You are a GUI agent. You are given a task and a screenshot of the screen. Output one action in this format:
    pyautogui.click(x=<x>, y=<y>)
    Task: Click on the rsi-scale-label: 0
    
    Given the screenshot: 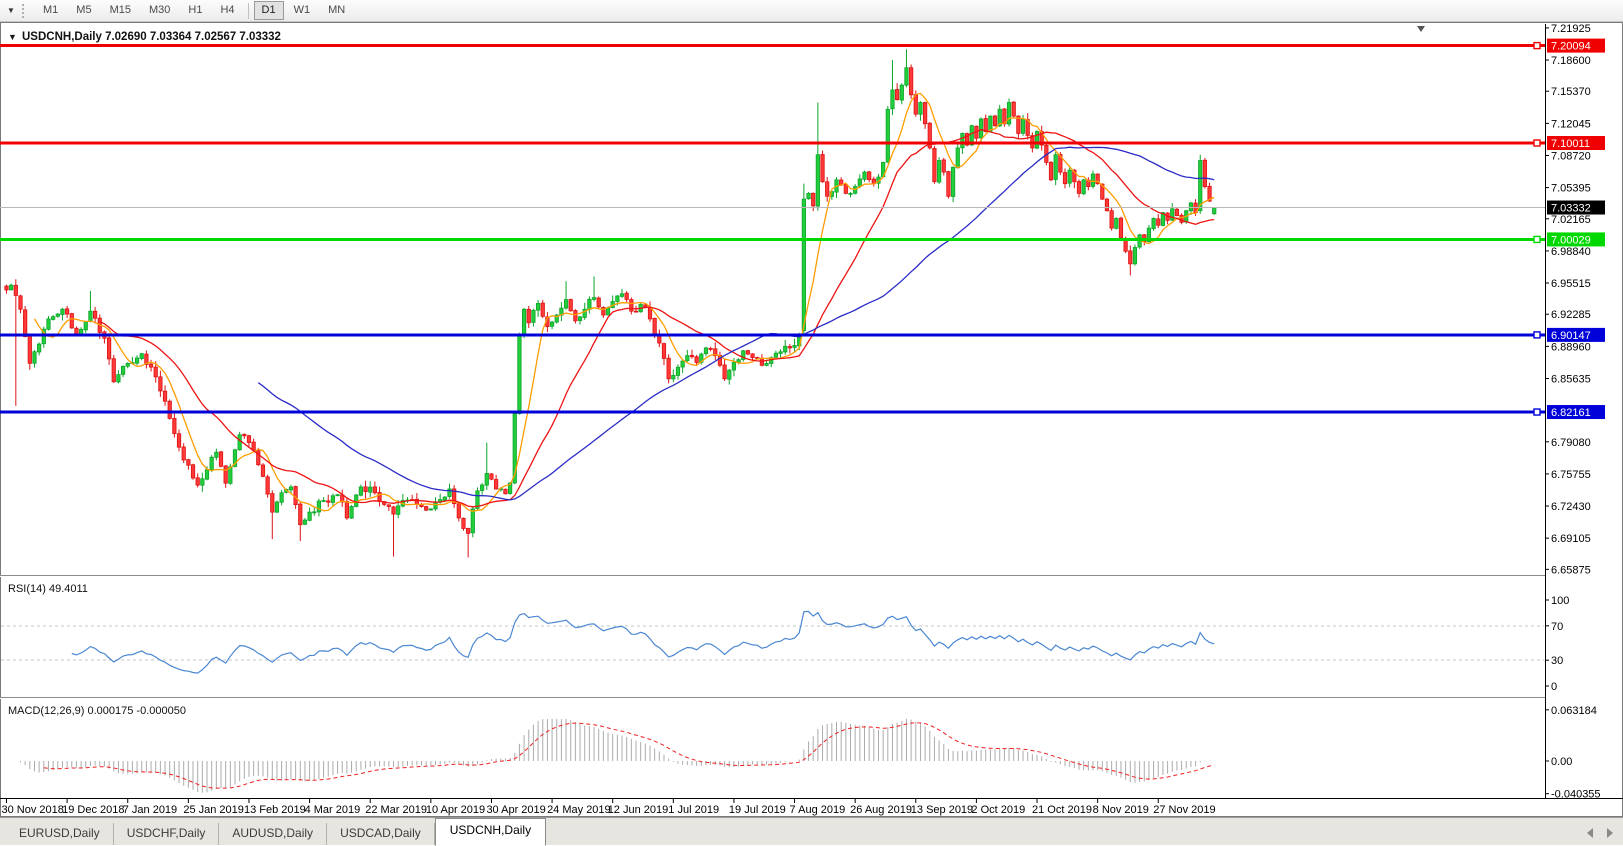 What is the action you would take?
    pyautogui.click(x=1554, y=687)
    